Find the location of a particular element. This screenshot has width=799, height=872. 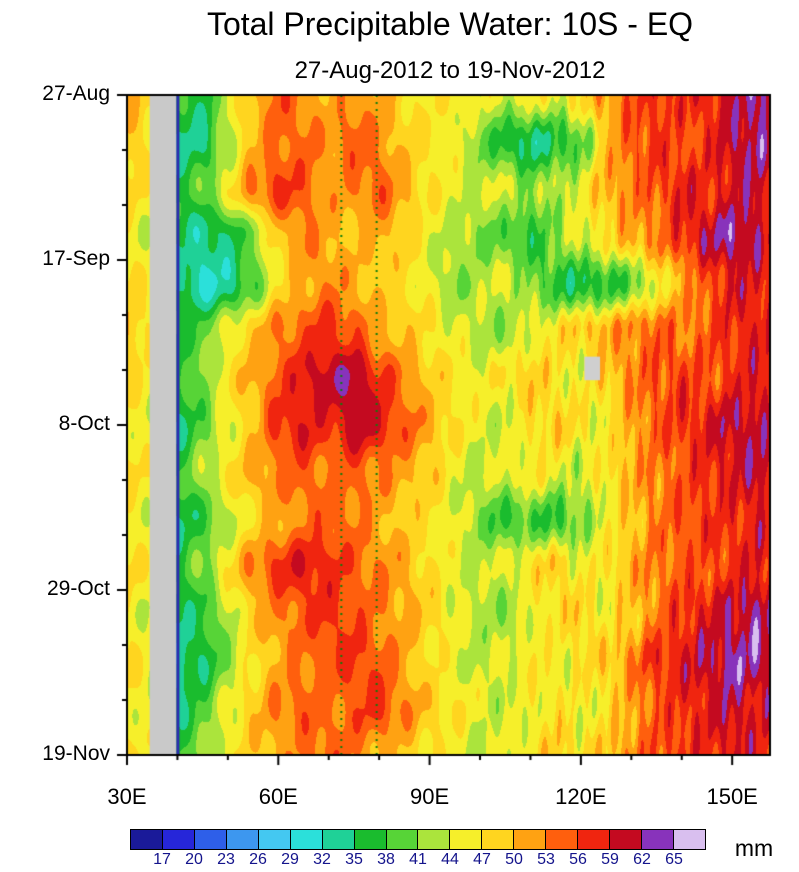

colorbar-tick-label: 41 is located at coordinates (418, 859).